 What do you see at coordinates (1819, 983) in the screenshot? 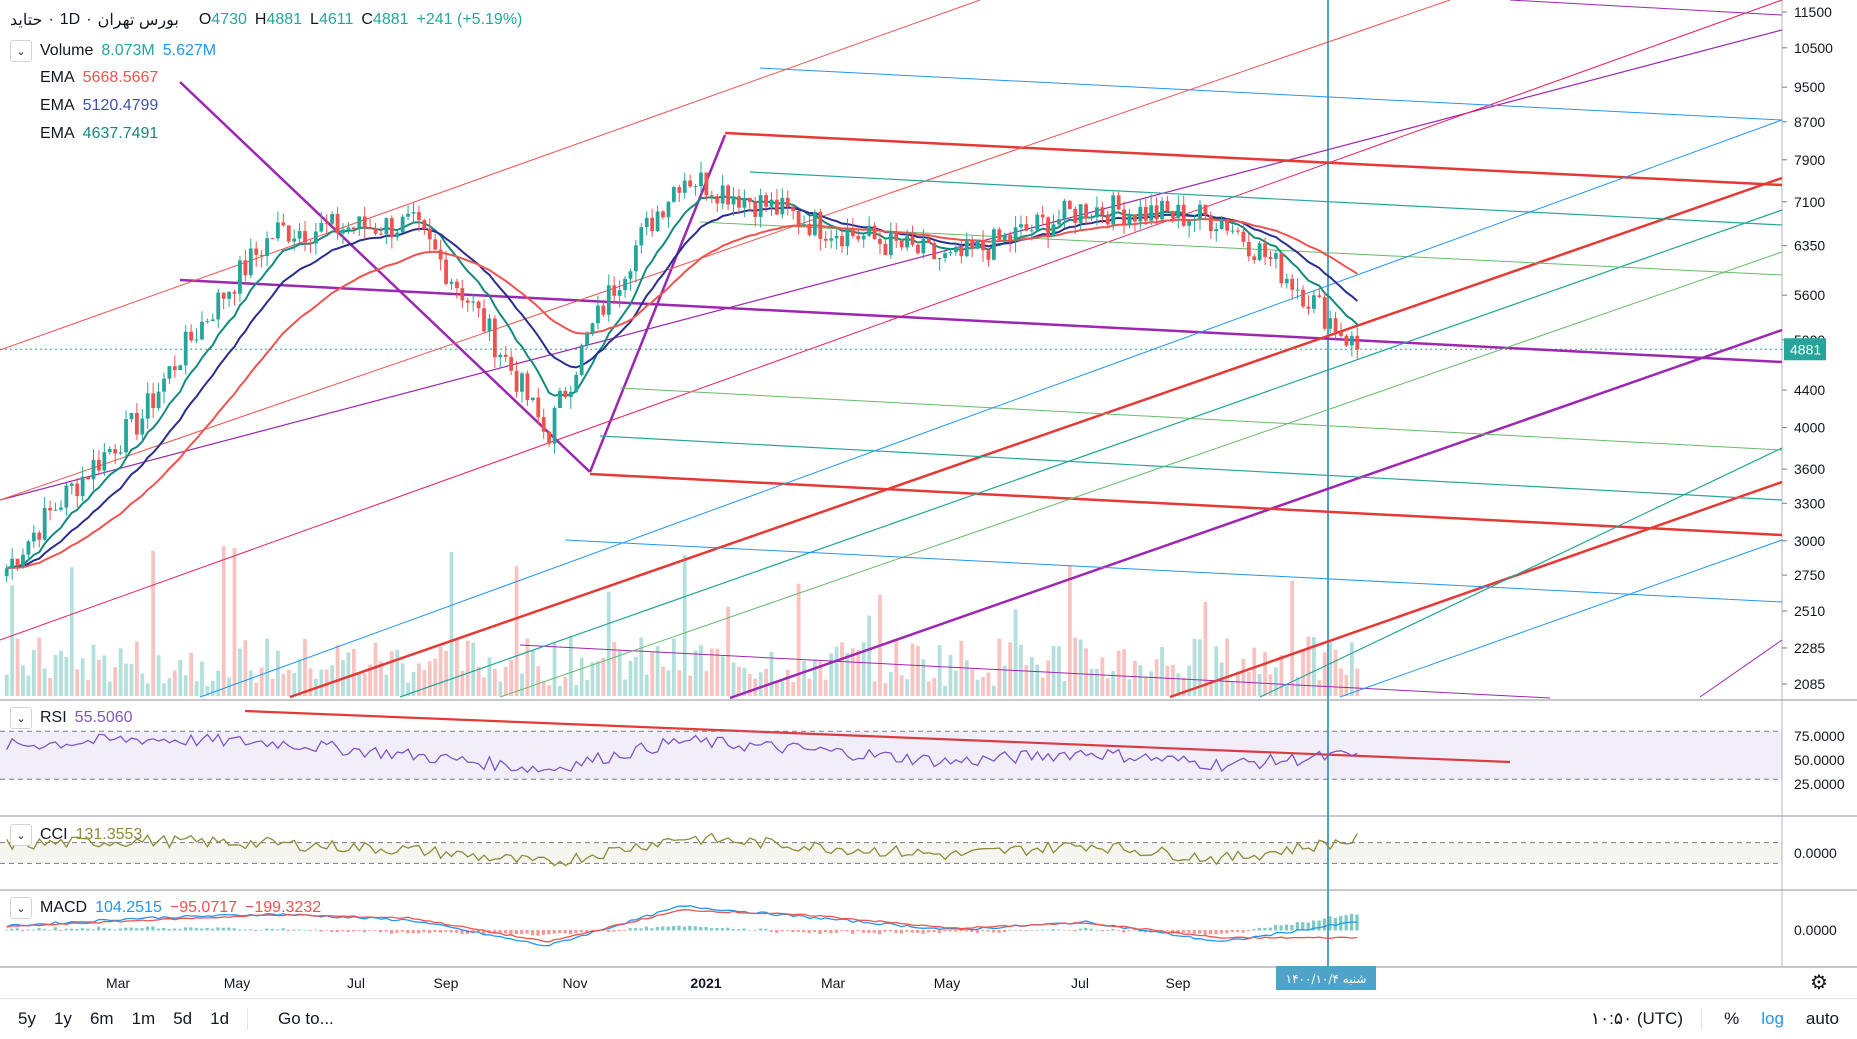
I see `settings-gear-icon: ⚙` at bounding box center [1819, 983].